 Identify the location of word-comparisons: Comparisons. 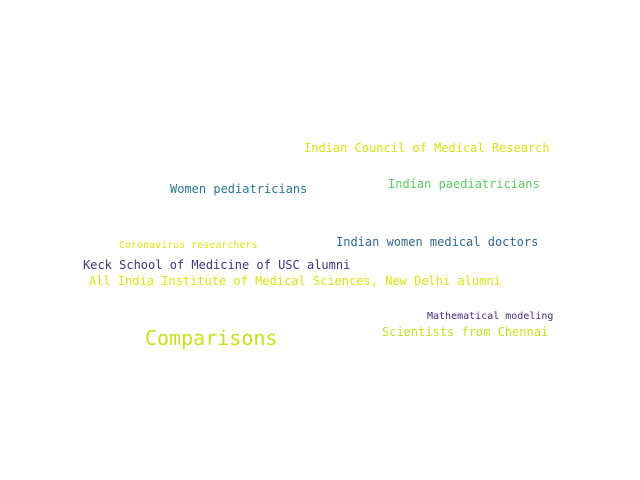
(211, 338).